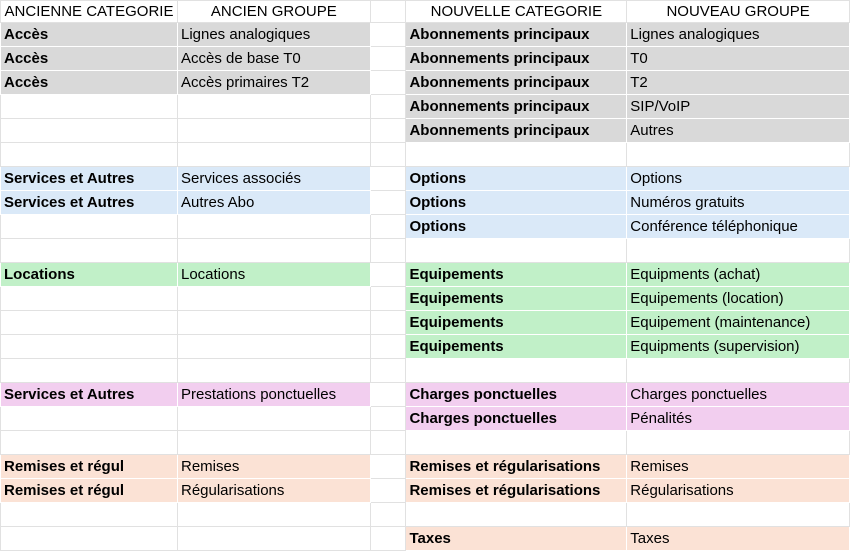 Image resolution: width=850 pixels, height=551 pixels. Describe the element at coordinates (274, 178) in the screenshot. I see `old-group-cell: Services associés` at that location.